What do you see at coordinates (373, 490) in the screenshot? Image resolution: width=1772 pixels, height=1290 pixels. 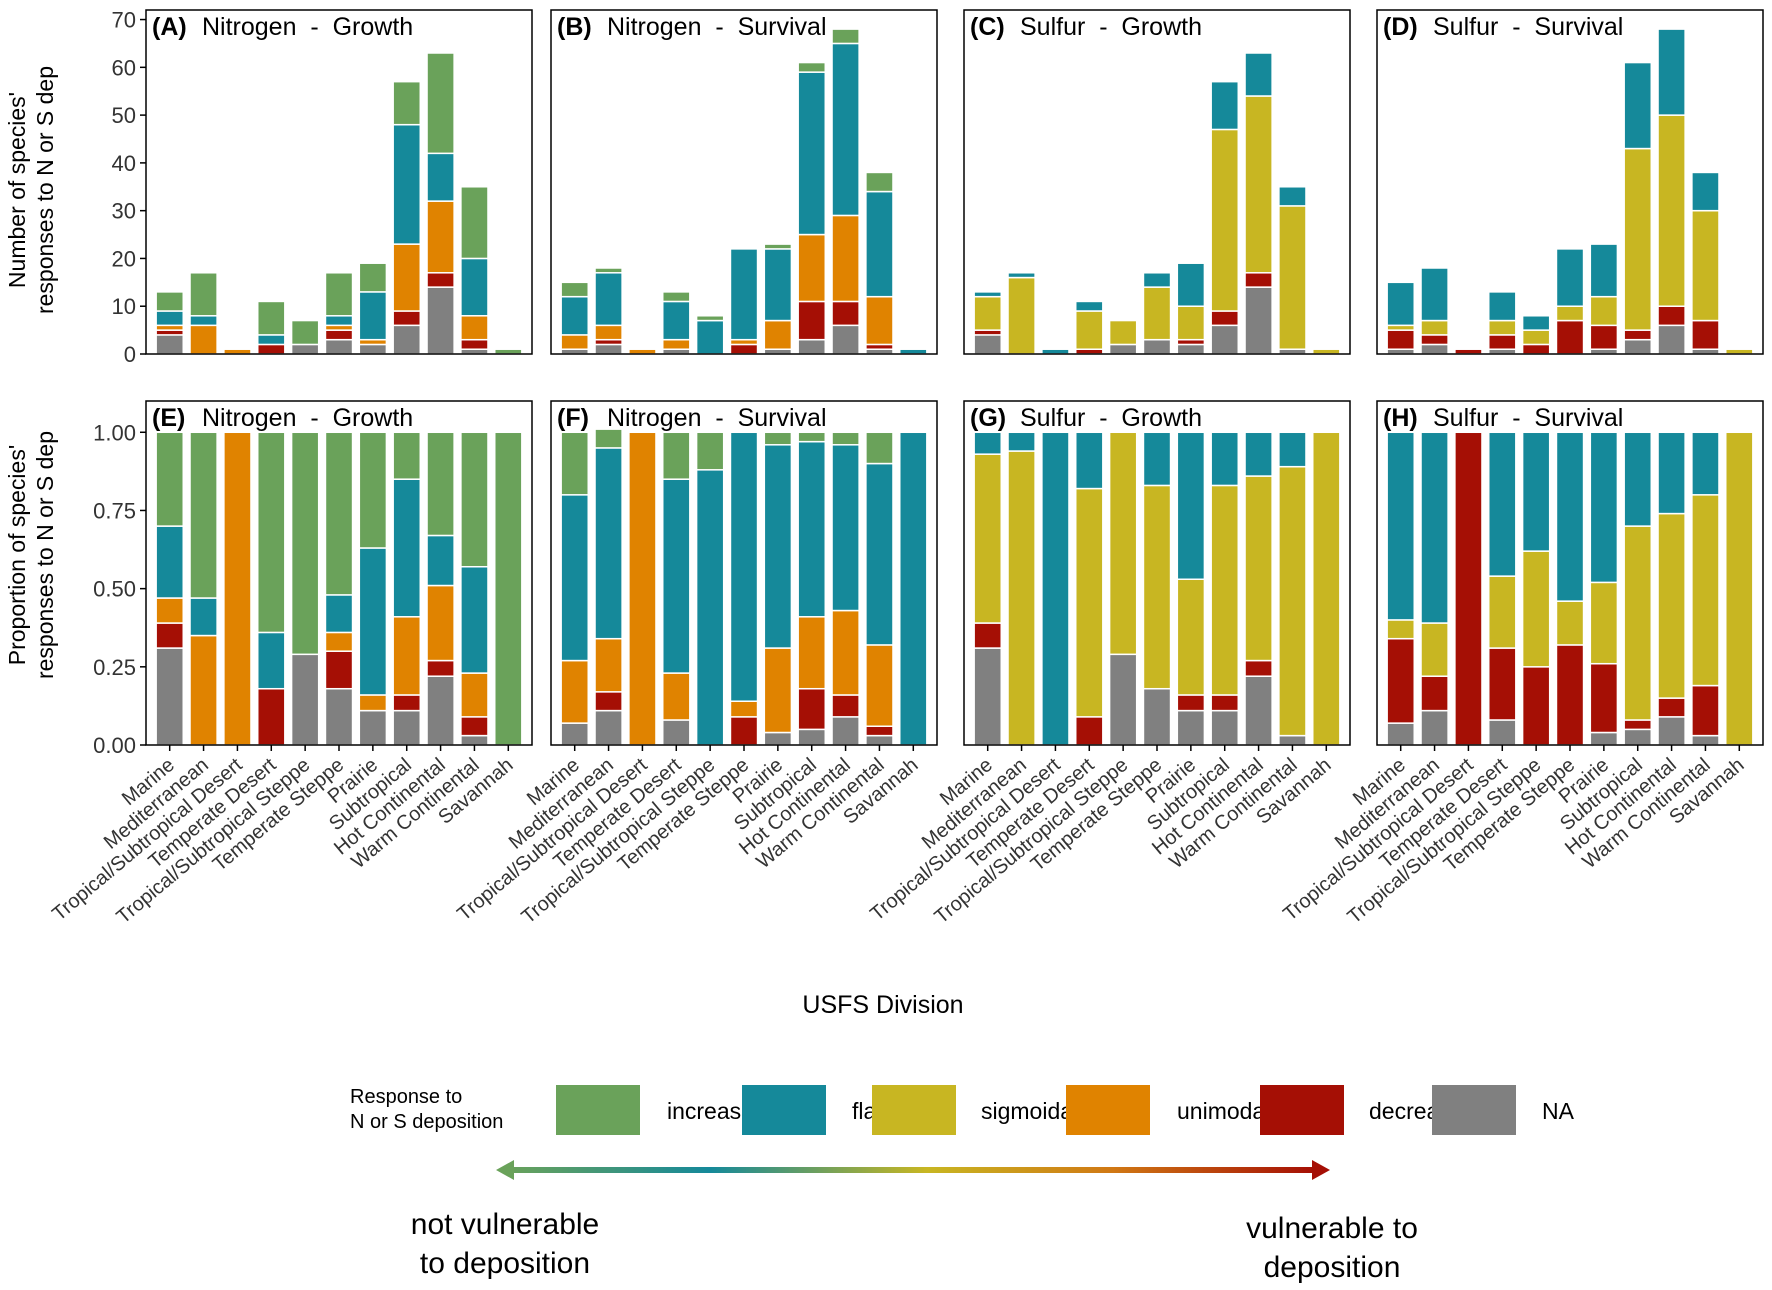 I see `bar-e-6-increase` at bounding box center [373, 490].